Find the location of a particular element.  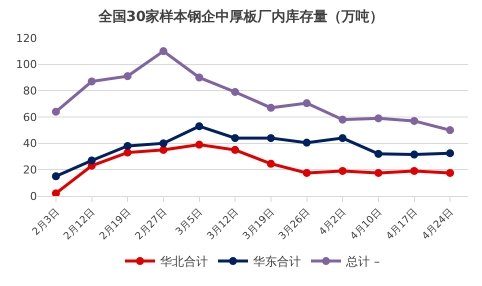

x-tick-label: 2月12日 is located at coordinates (80, 224).